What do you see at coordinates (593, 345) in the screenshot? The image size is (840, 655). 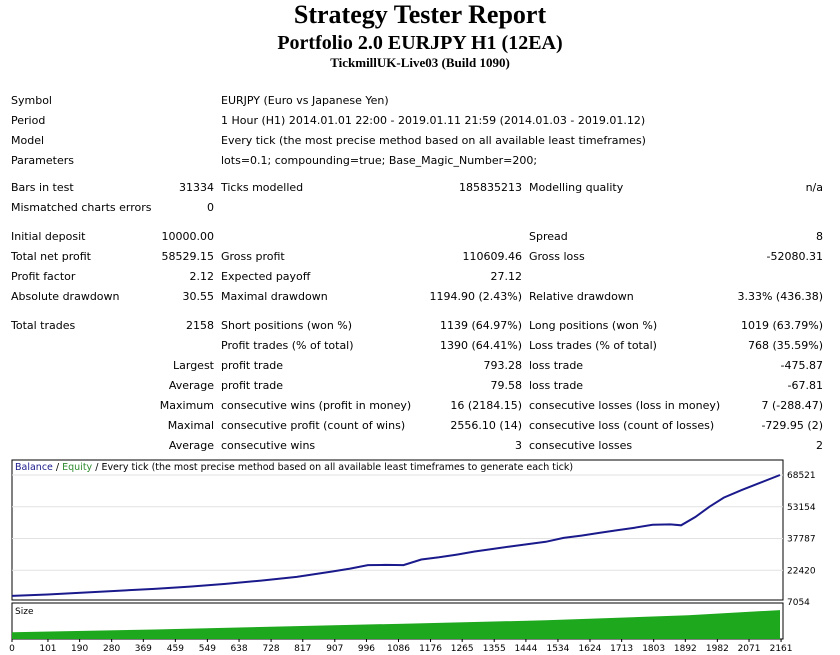 I see `ltrades-label: Loss trades (% of total)` at bounding box center [593, 345].